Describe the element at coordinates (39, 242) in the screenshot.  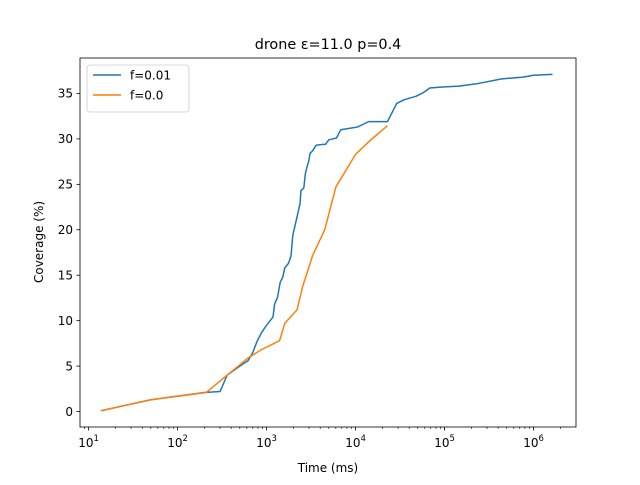
I see `y-axis-label: Coverage (%)` at that location.